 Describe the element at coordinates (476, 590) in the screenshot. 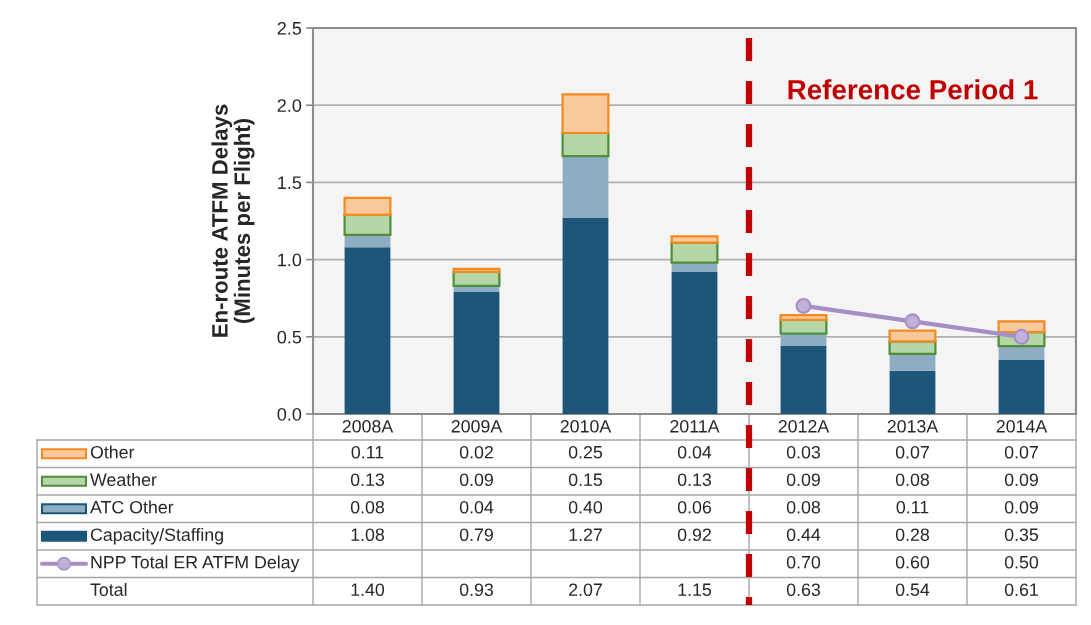

I see `text: 0.93` at that location.